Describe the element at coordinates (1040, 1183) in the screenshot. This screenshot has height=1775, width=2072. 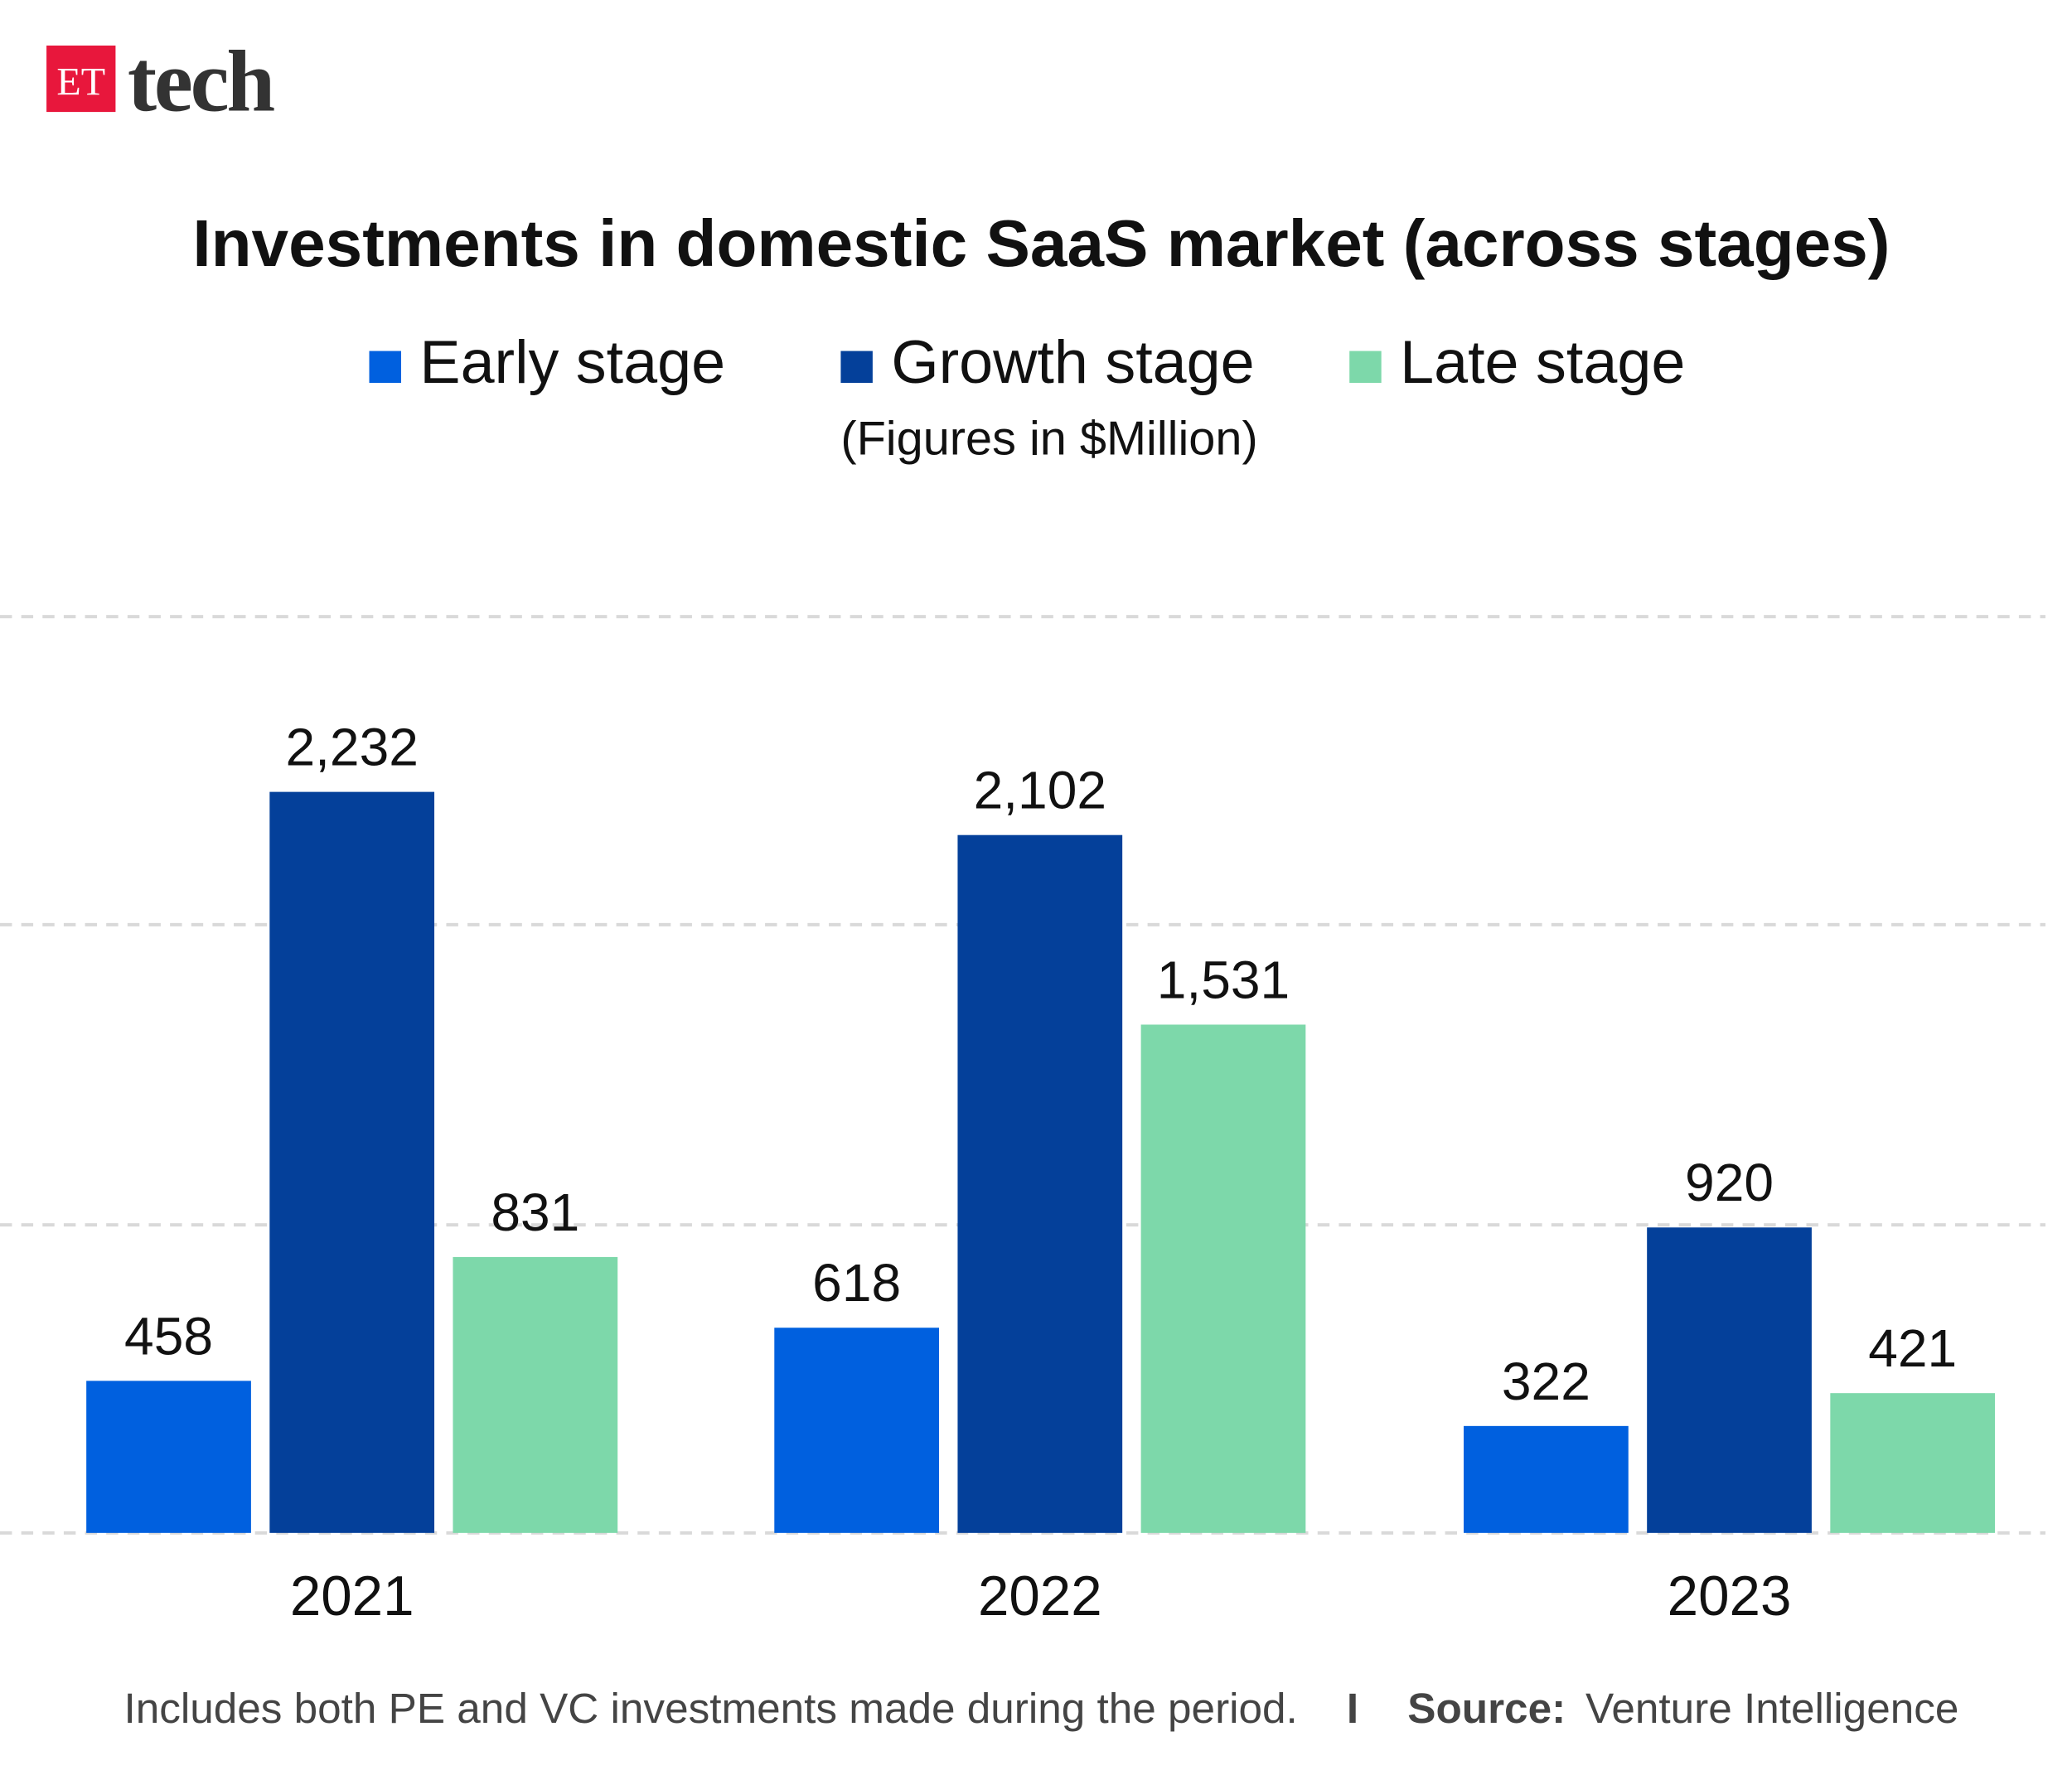
I see `bar-growth-stage-2022` at that location.